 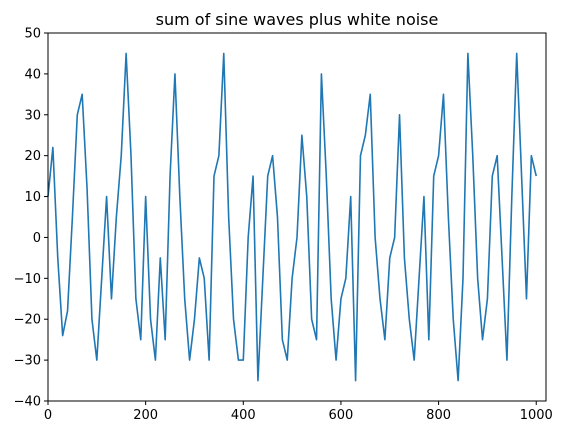 I want to click on x-axis: 0 200 400 600 800 1000, so click(x=298, y=412).